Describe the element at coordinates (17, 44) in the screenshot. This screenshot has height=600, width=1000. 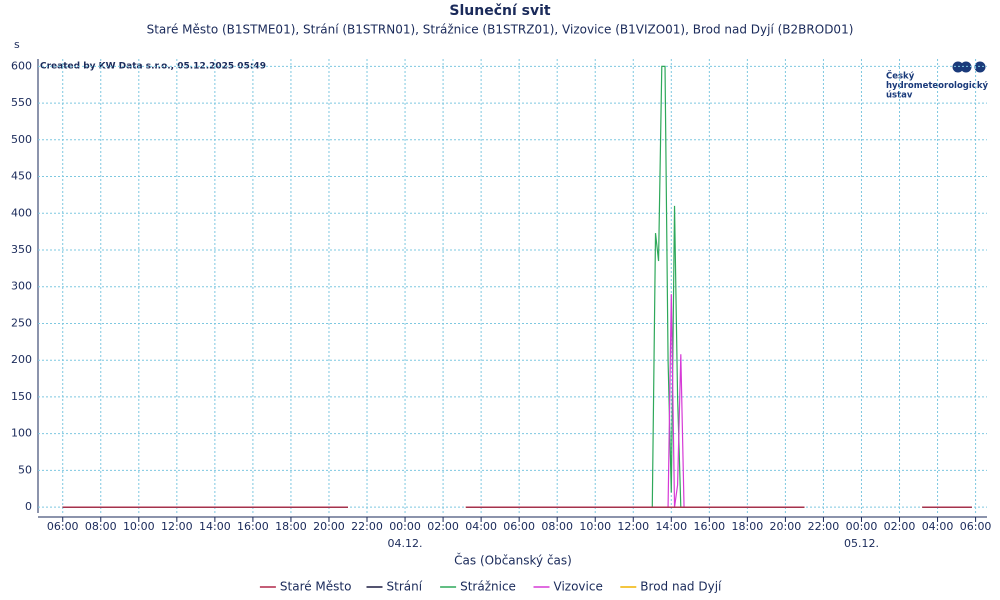
I see `y-unit: s` at that location.